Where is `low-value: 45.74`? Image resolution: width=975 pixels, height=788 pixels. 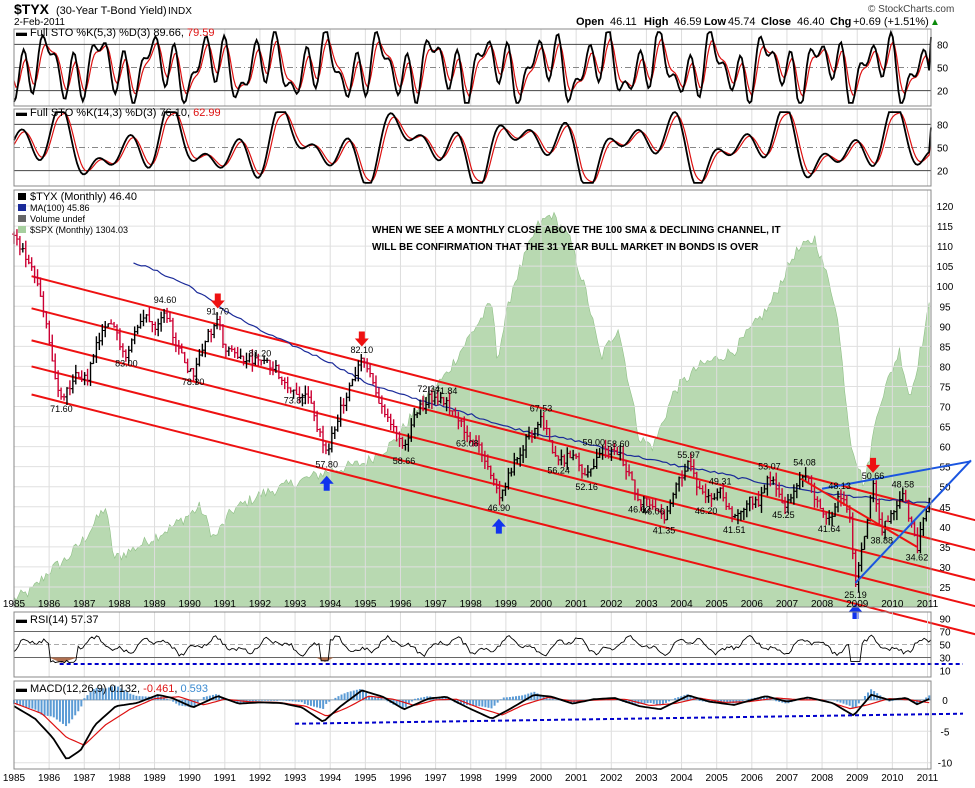 low-value: 45.74 is located at coordinates (742, 22).